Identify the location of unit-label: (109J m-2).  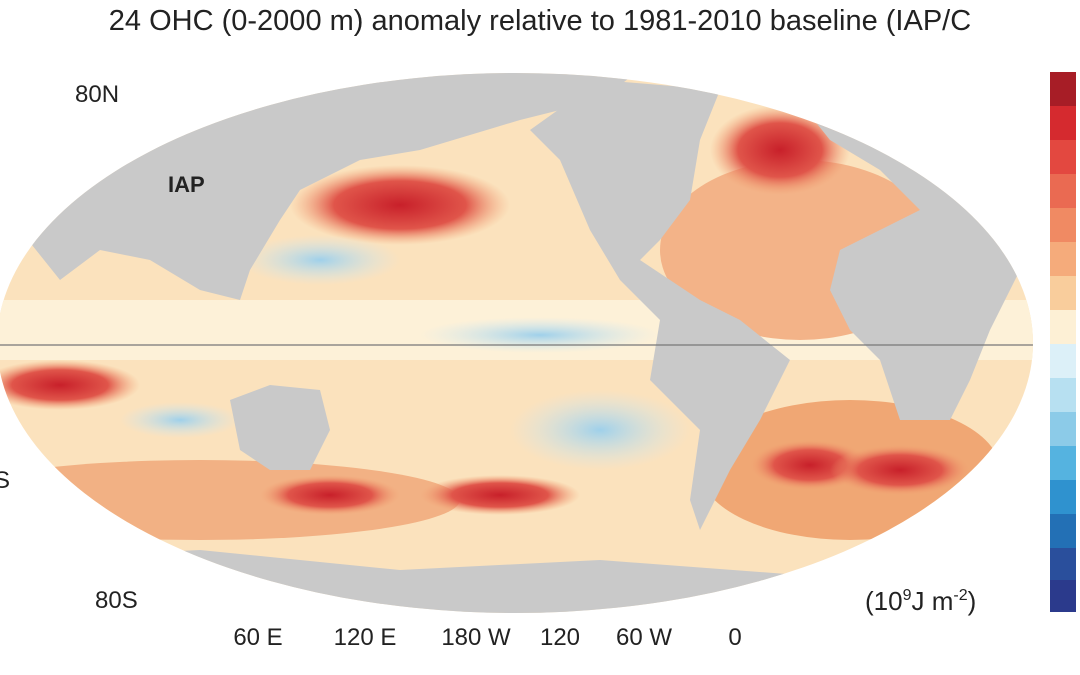
(920, 601).